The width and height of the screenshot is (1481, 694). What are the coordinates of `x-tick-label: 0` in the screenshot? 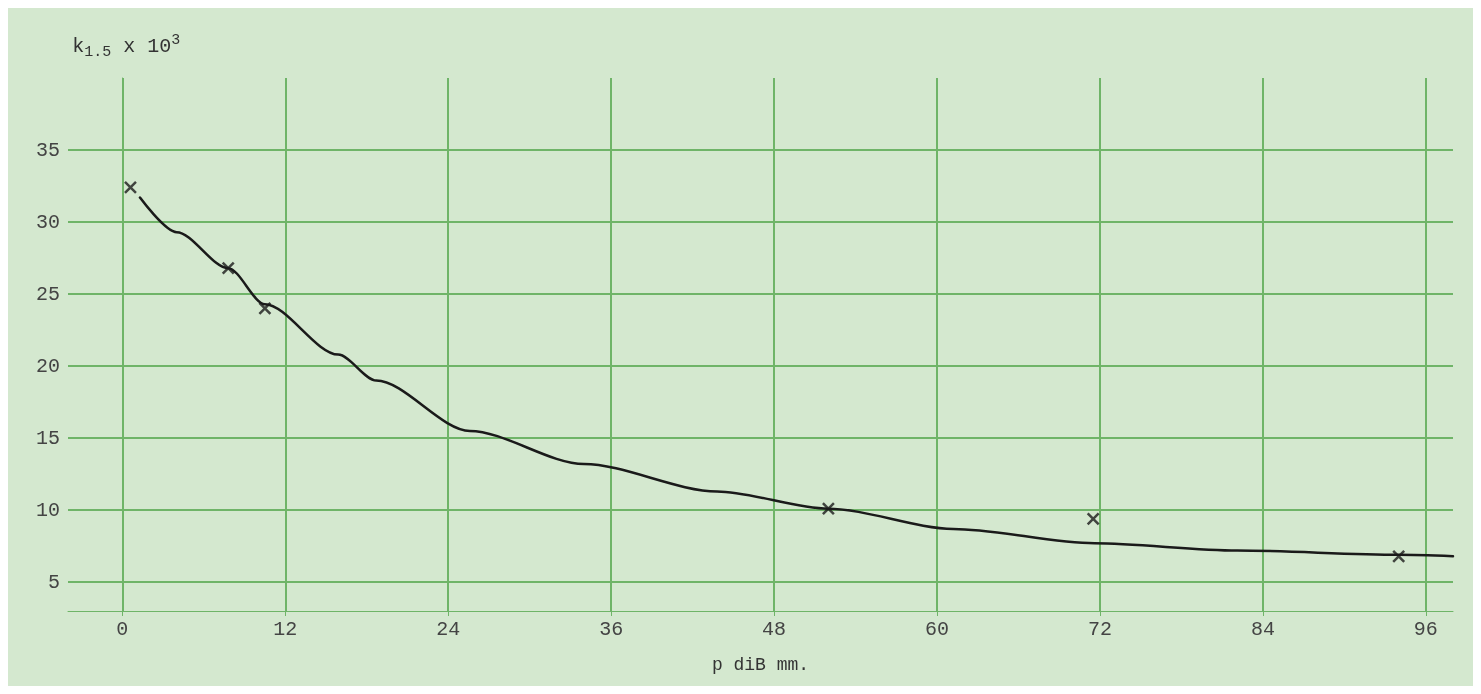 It's located at (122, 629).